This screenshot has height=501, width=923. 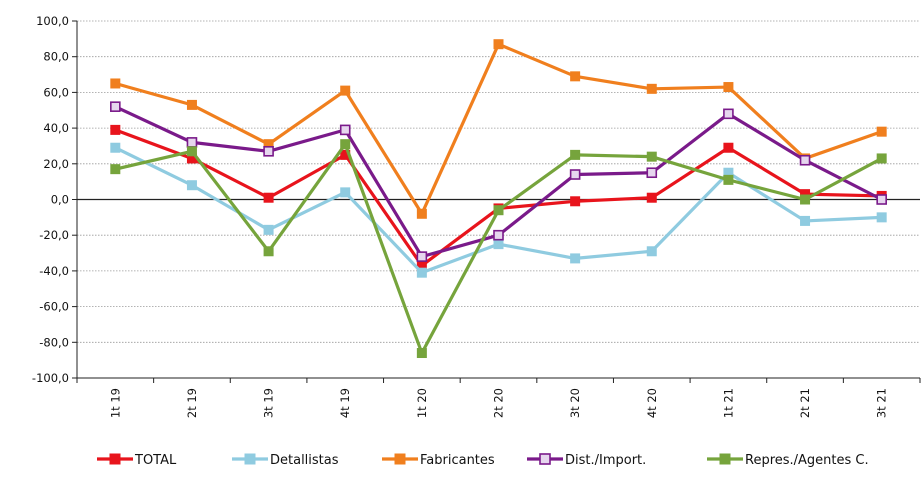 What do you see at coordinates (575, 403) in the screenshot?
I see `x-tick-label: 3t 20` at bounding box center [575, 403].